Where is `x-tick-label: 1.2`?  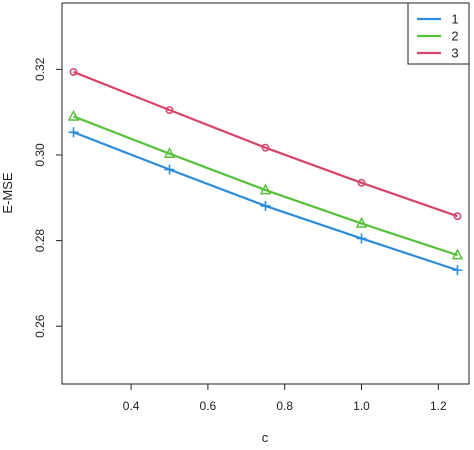
x-tick-label: 1.2 is located at coordinates (438, 406).